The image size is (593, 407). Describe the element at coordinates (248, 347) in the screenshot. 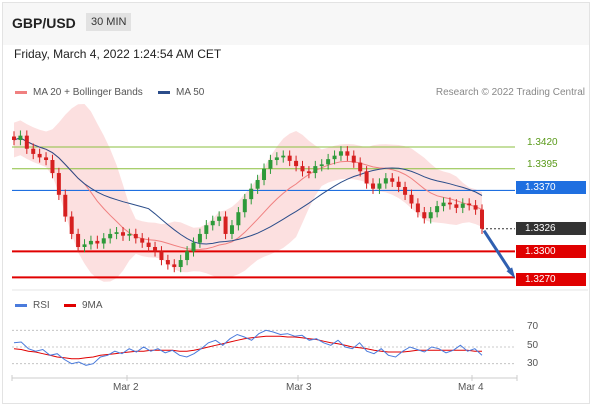

I see `rsi-line` at that location.